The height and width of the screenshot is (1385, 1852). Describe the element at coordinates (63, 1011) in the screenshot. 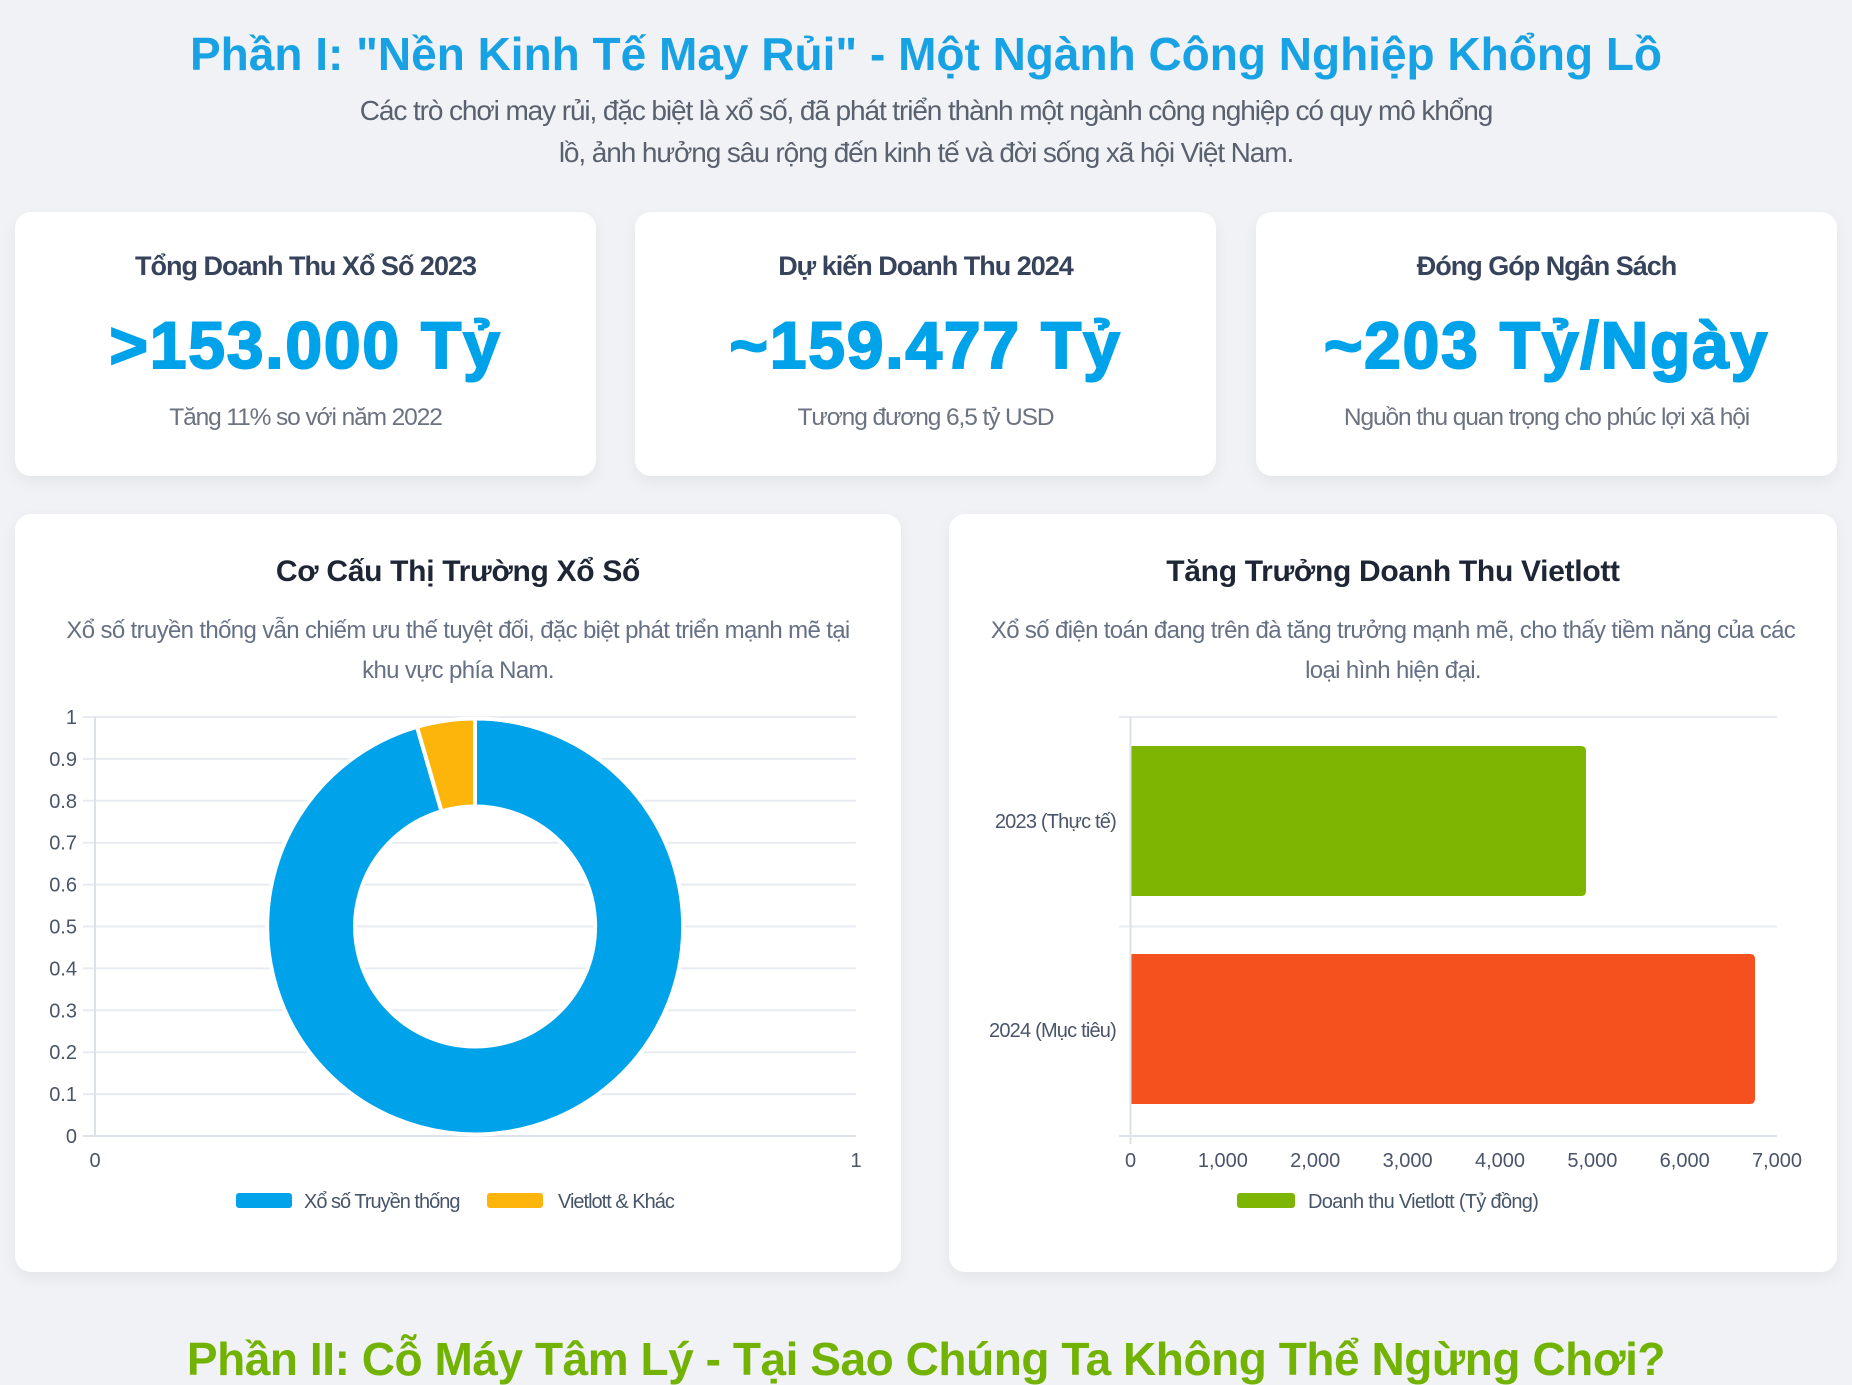

I see `svg-text: 0.3` at that location.